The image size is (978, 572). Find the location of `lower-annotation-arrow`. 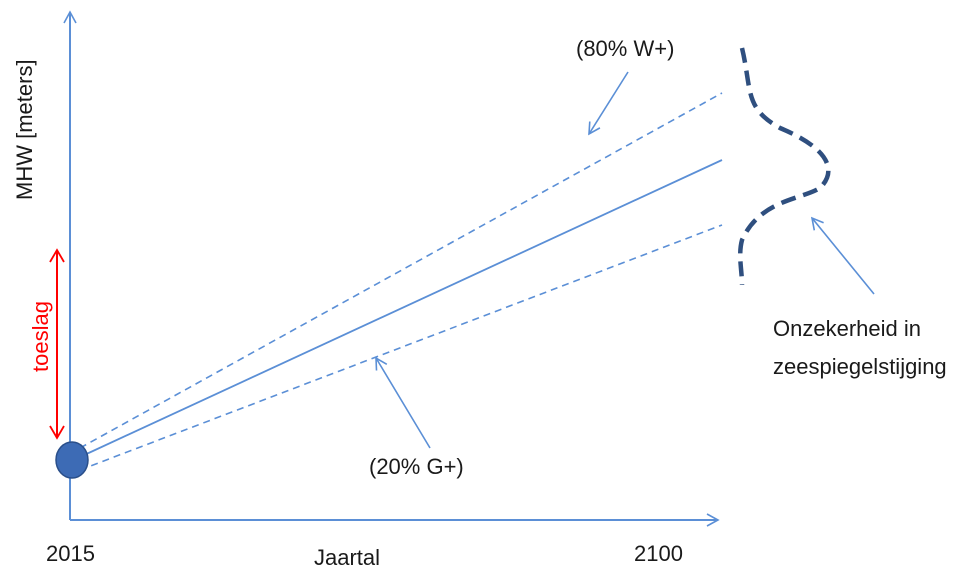

lower-annotation-arrow is located at coordinates (403, 402).